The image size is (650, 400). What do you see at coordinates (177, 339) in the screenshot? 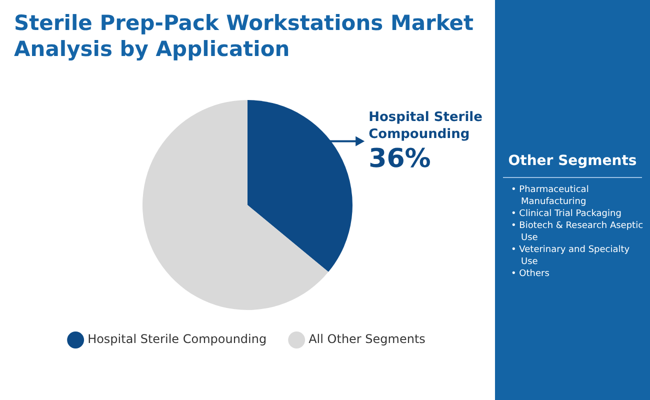
I see `legend-label: Hospital Sterile Compounding` at bounding box center [177, 339].